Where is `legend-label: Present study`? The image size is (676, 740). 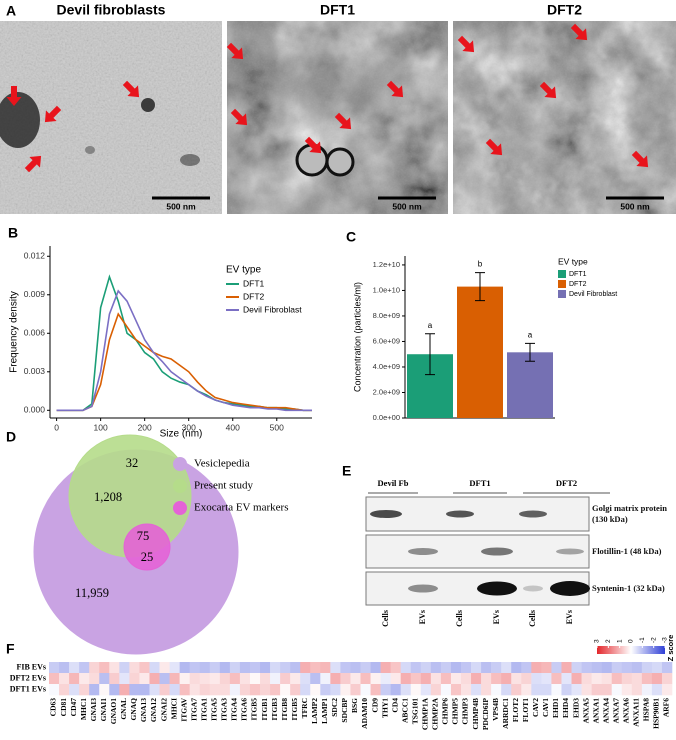 legend-label: Present study is located at coordinates (223, 486).